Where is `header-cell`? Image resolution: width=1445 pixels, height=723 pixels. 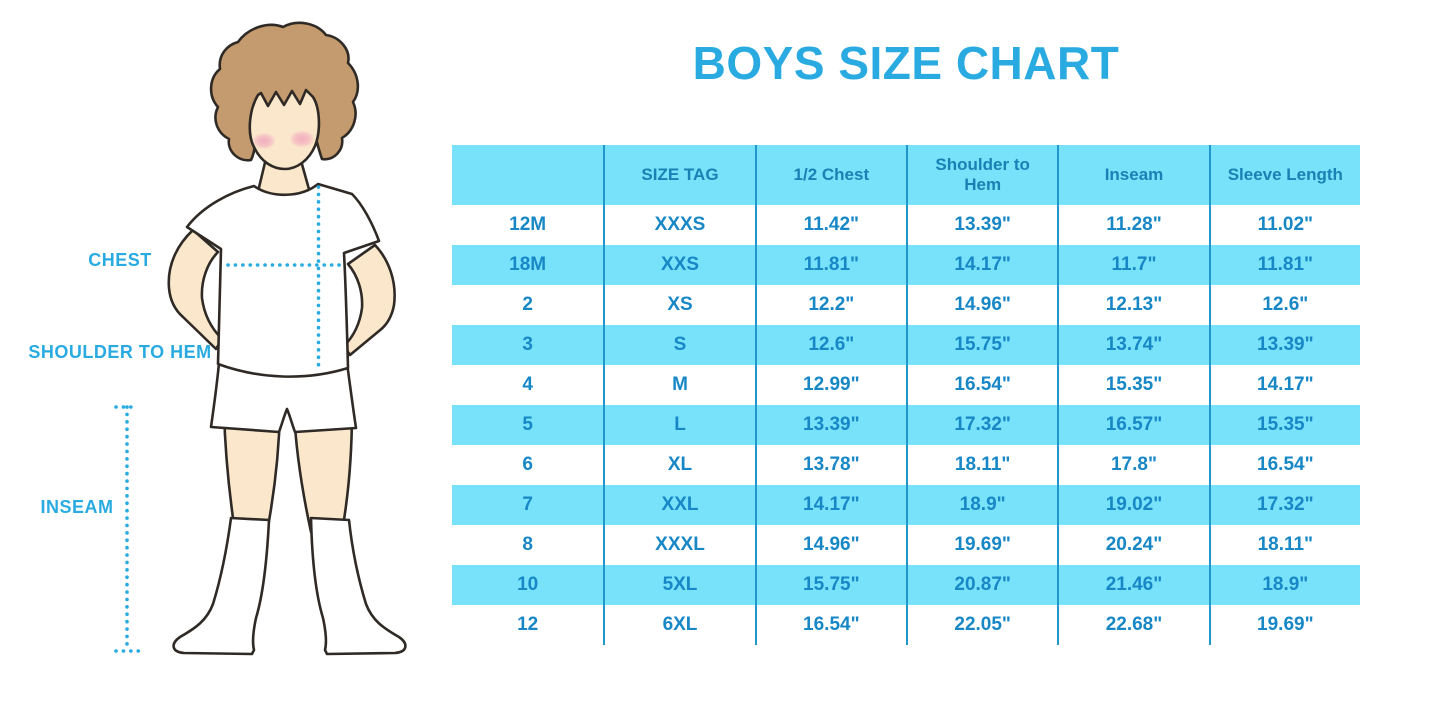
header-cell is located at coordinates (527, 175).